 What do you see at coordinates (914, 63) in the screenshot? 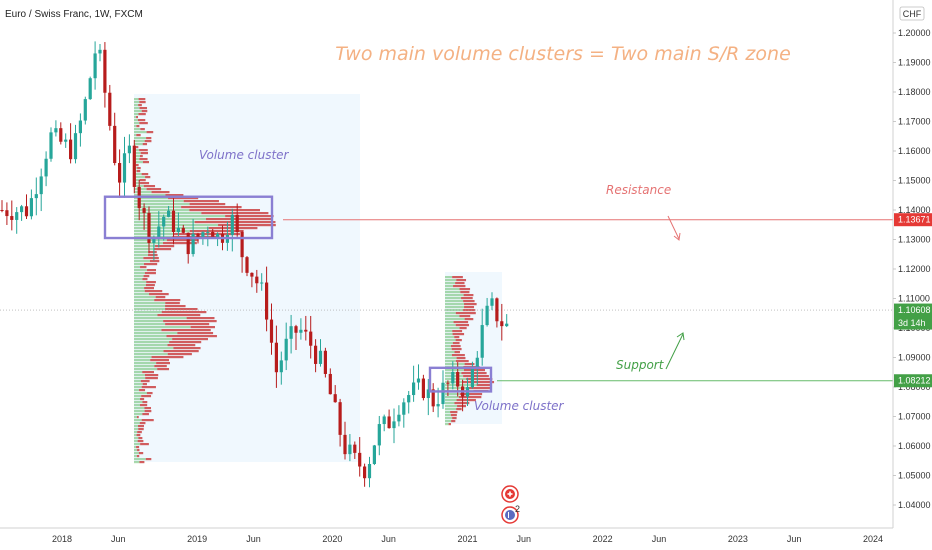
I see `price-tick-label: 1.19000` at bounding box center [914, 63].